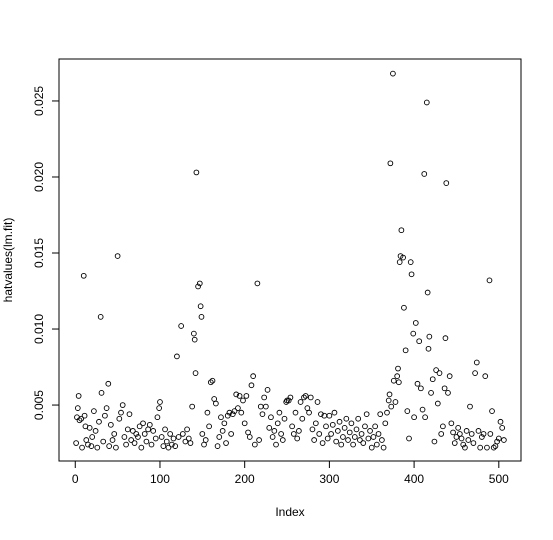  Describe the element at coordinates (8, 260) in the screenshot. I see `y-axis-label: hatvalues(lm.fit)` at that location.